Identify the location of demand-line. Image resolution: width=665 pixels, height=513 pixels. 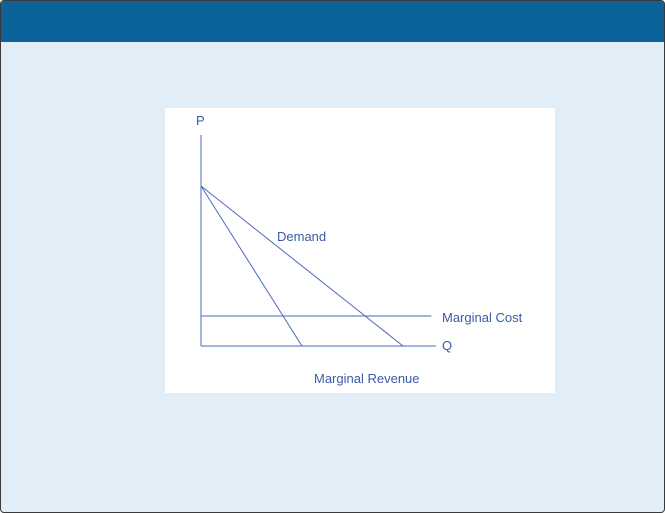
(302, 266).